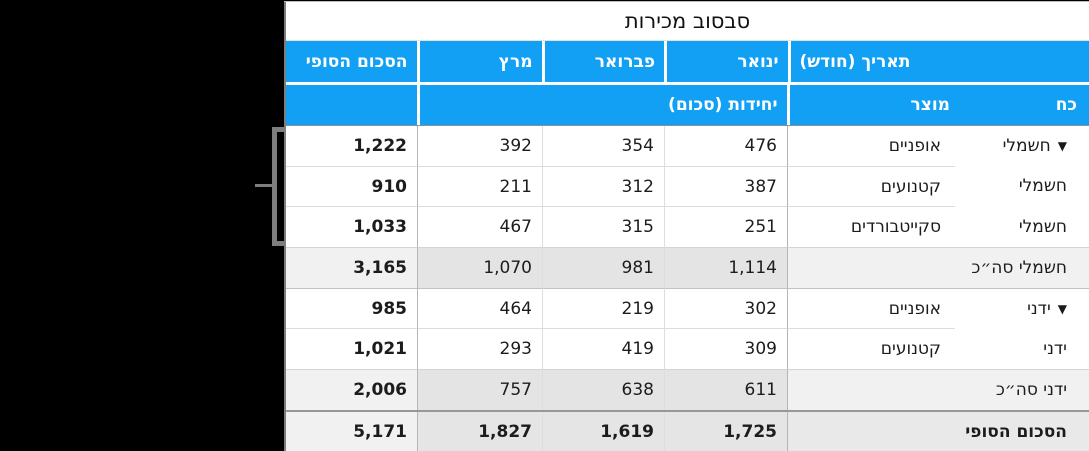 This screenshot has height=451, width=1089. I want to click on cell-january: 251, so click(726, 226).